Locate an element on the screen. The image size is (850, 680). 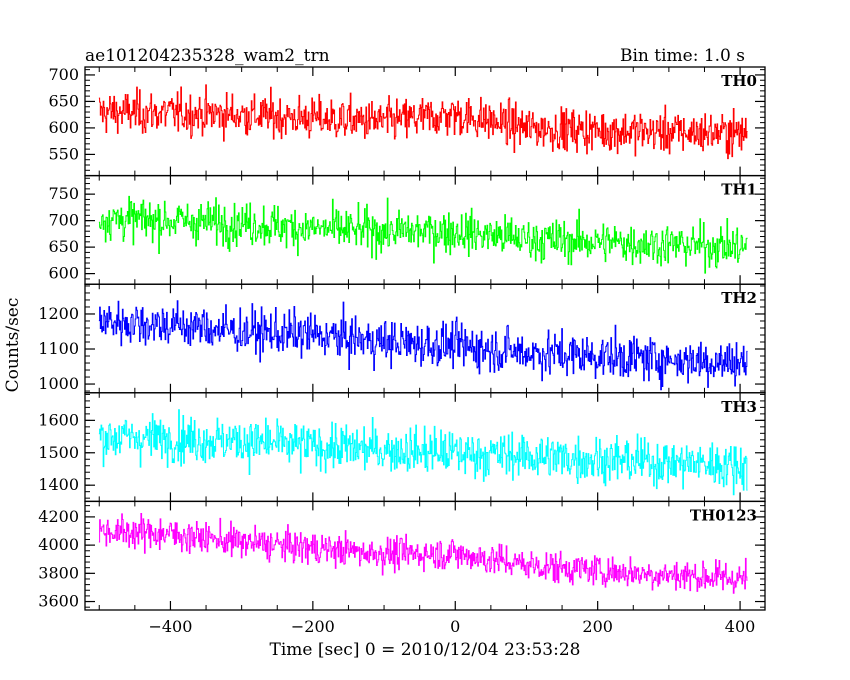
panel-label-th0: TH0 is located at coordinates (739, 81).